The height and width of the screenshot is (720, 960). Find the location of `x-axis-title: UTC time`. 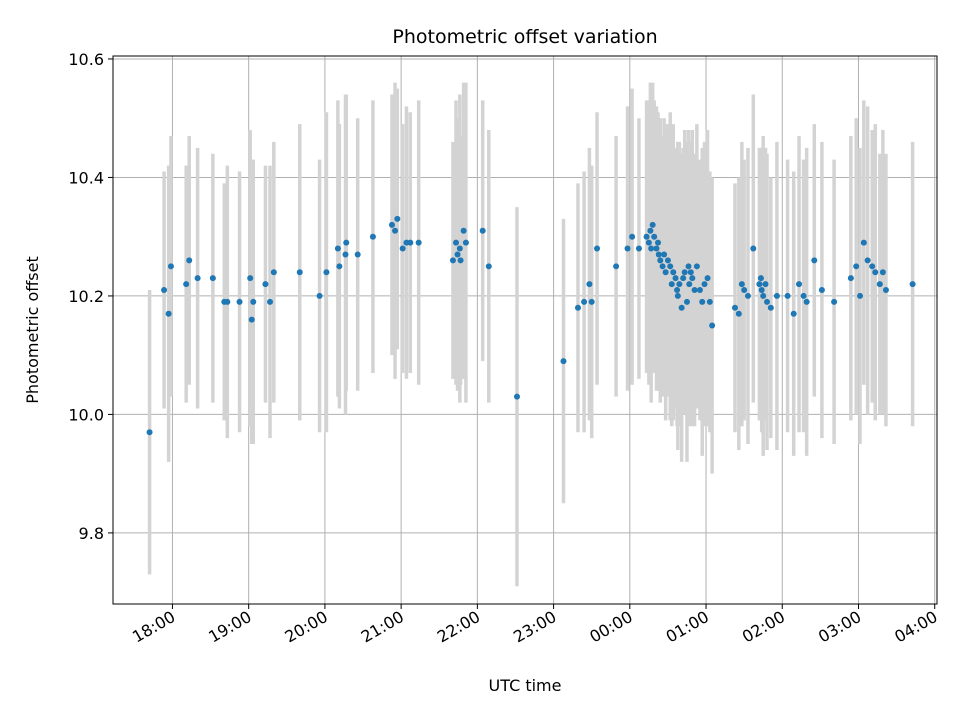

x-axis-title: UTC time is located at coordinates (525, 685).